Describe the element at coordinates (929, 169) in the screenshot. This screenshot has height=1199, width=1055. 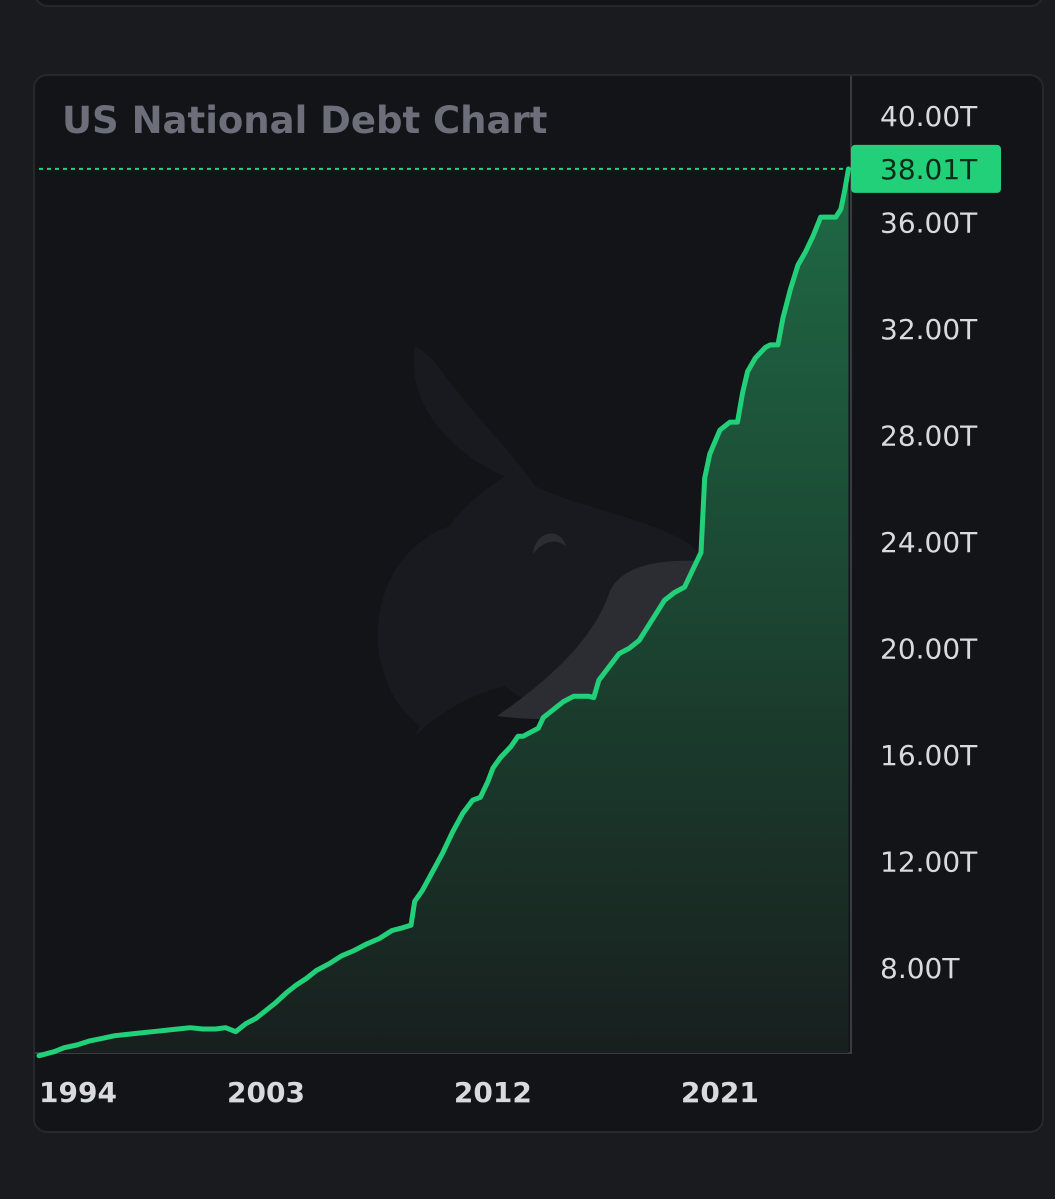
I see `last-value-label: 38.01T` at that location.